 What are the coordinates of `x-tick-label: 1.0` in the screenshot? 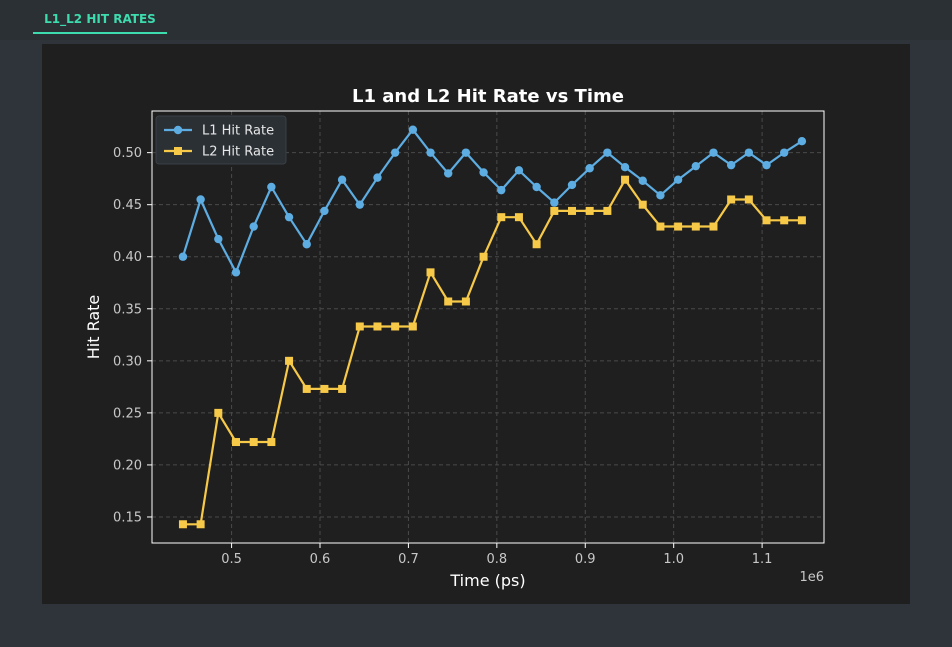 It's located at (673, 559).